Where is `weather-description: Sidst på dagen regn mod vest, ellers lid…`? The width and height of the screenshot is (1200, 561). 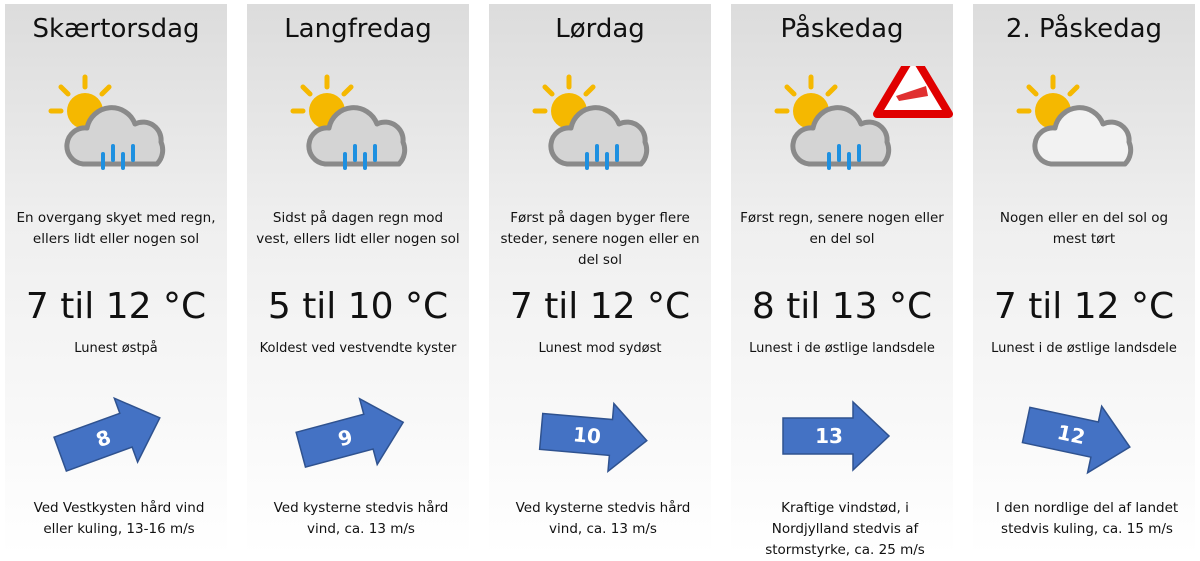
weather-description: Sidst på dagen regn mod vest, ellers lid… is located at coordinates (358, 228).